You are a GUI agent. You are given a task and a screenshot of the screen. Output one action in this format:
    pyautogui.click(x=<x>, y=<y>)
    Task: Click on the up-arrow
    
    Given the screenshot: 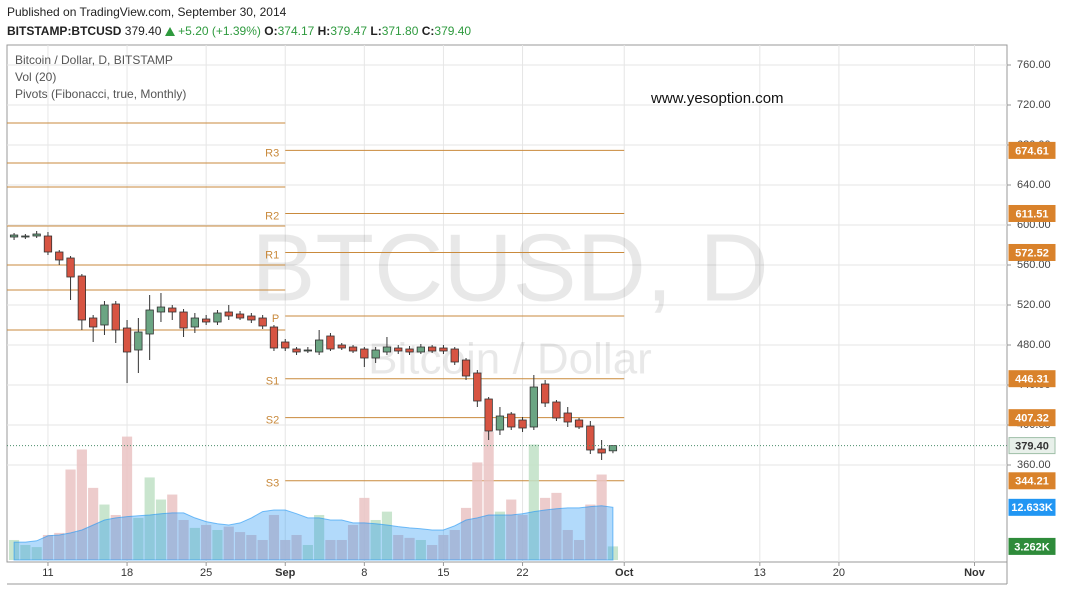 What is the action you would take?
    pyautogui.click(x=169, y=31)
    